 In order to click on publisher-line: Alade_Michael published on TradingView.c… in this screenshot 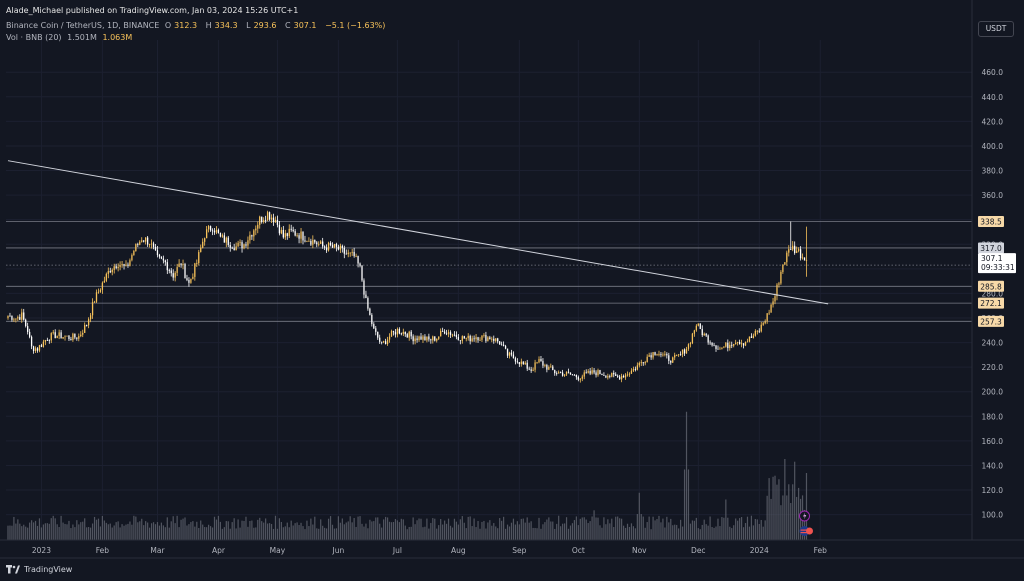, I will do `click(153, 10)`.